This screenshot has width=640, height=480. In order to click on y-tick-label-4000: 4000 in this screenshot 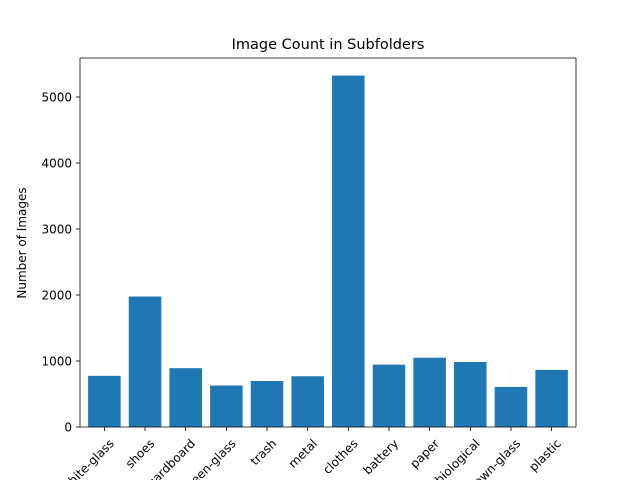, I will do `click(56, 164)`.